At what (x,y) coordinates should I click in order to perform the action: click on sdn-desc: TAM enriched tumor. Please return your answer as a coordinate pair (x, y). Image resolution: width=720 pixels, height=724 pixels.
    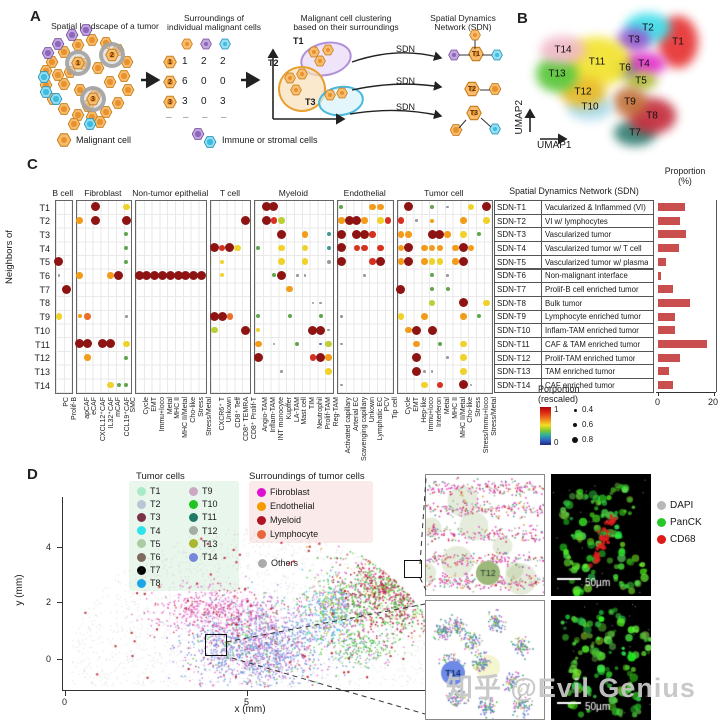
    Looking at the image, I should click on (580, 372).